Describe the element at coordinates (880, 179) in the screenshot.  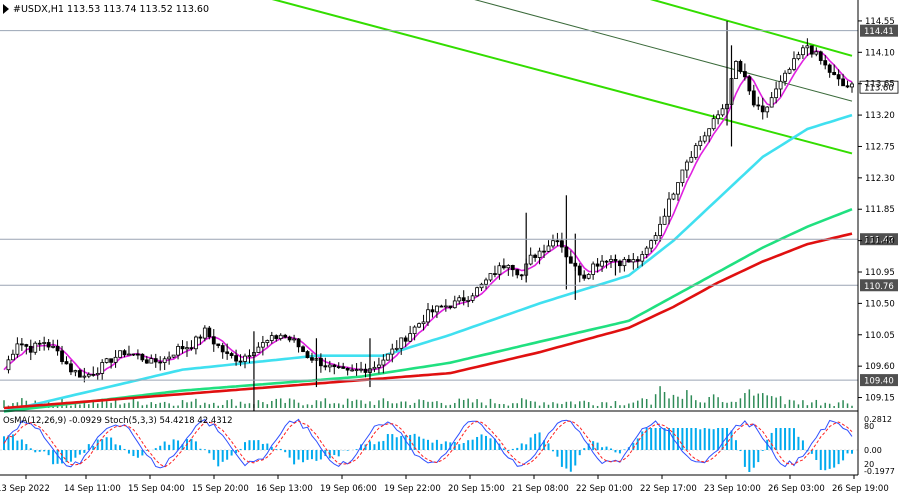
I see `y-tick-label: 112.30` at that location.